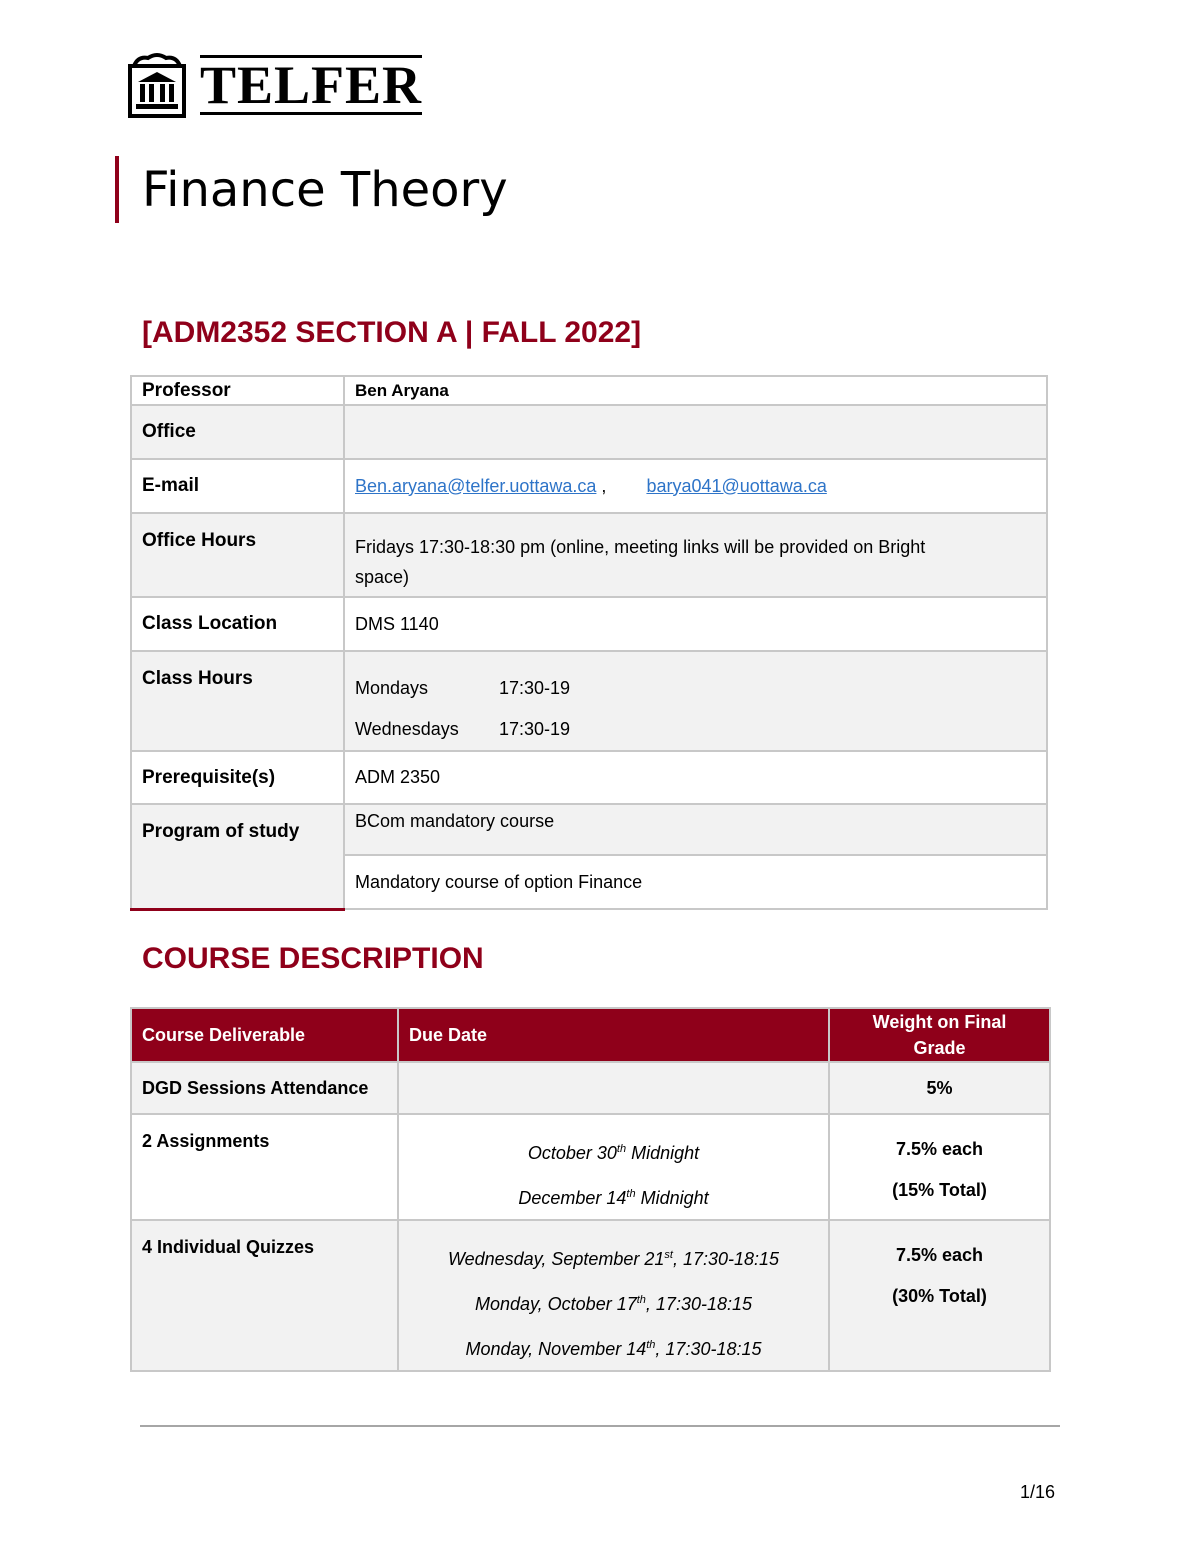  What do you see at coordinates (264, 1167) in the screenshot?
I see `deliverable-name: 2 Assignments` at bounding box center [264, 1167].